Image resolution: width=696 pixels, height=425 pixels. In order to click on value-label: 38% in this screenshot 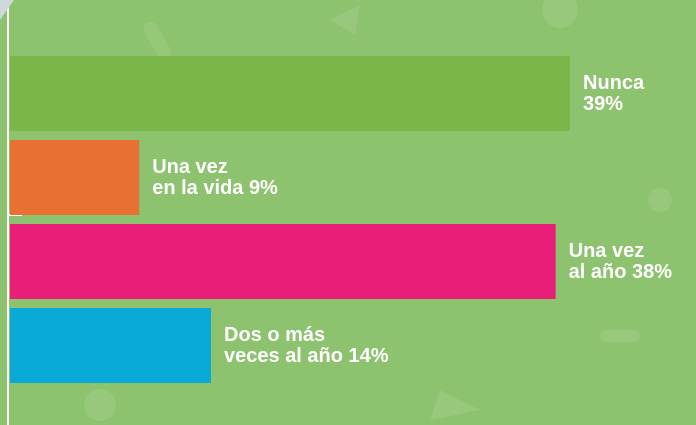, I will do `click(652, 271)`.